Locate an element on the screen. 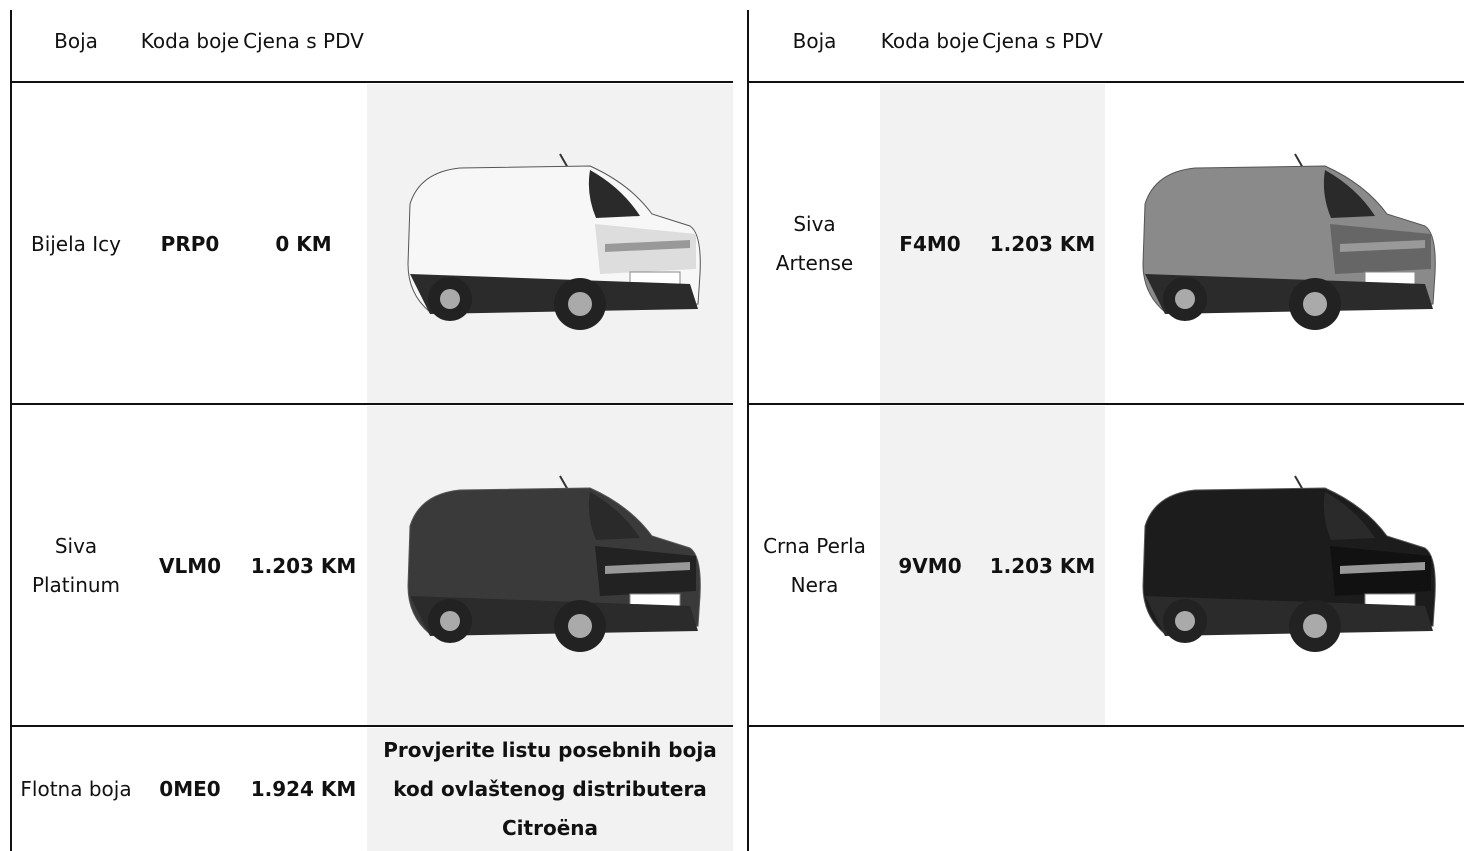  data-cell: PRP0 is located at coordinates (190, 244).